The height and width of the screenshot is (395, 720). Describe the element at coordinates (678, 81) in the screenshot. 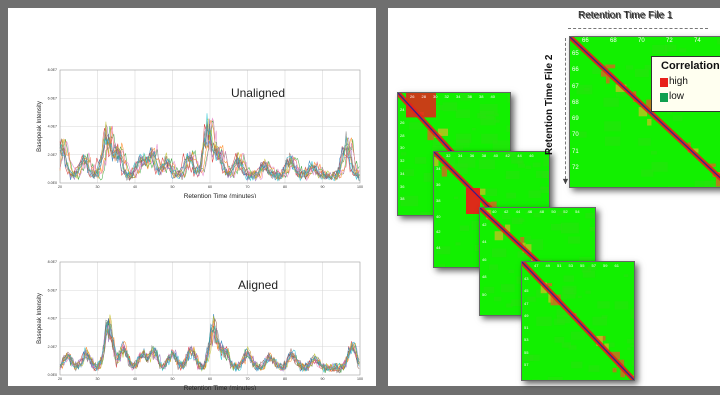

I see `legend-high-label: high` at that location.